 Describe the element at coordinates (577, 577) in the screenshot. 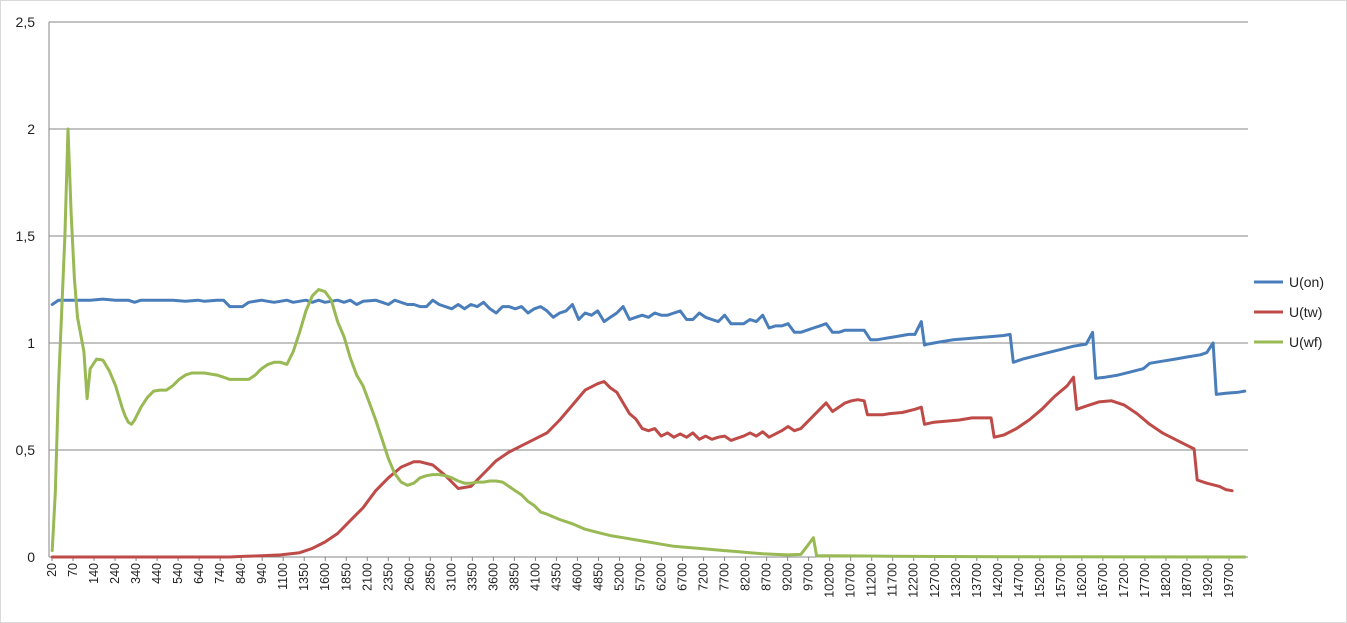

I see `x-tick-label: 4600` at that location.